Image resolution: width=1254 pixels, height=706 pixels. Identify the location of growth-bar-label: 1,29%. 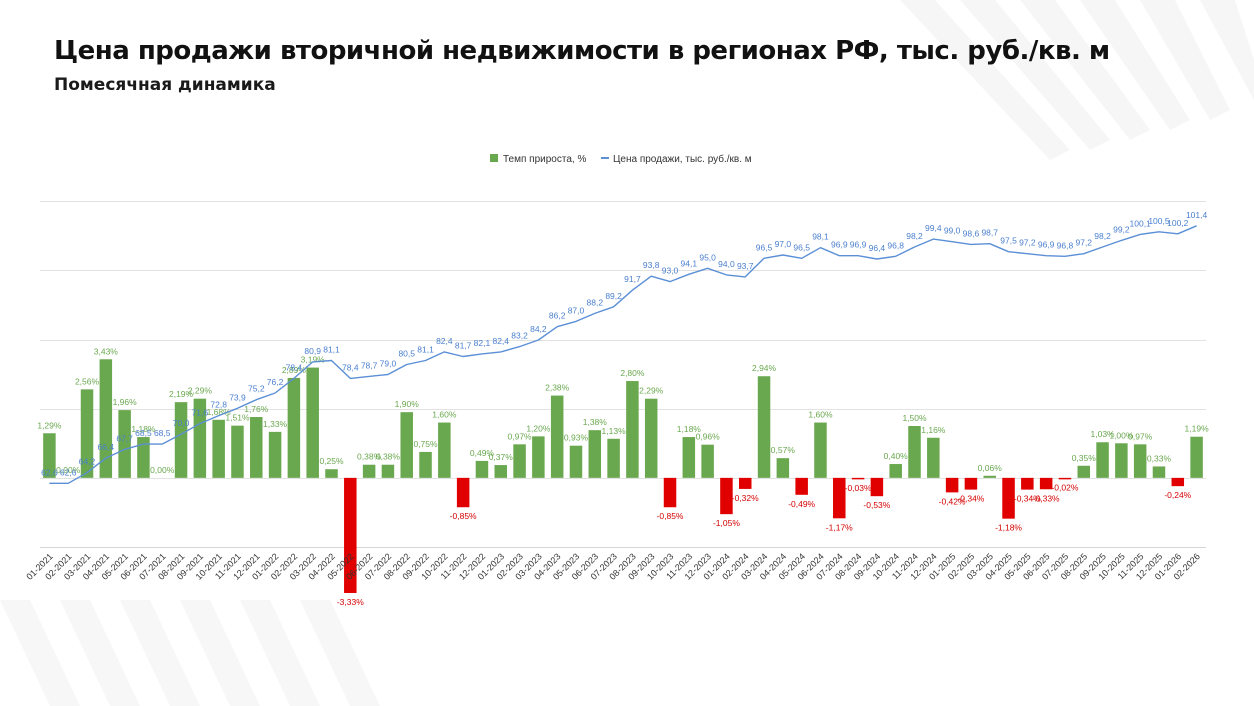
(49, 425).